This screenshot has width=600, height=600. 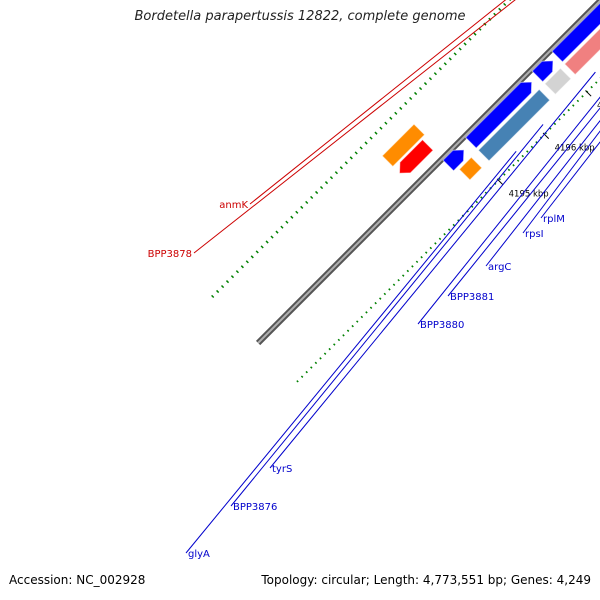 I want to click on gene-label: argC, so click(x=499, y=267).